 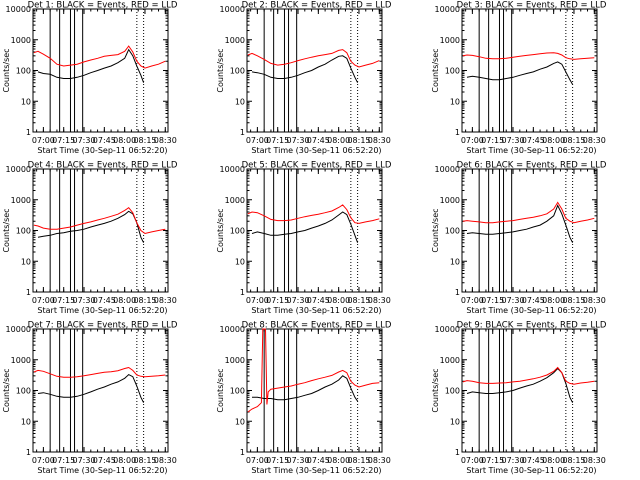 I want to click on panel-title: Det 7: BLACK = Events, RED = LLD, so click(x=103, y=326).